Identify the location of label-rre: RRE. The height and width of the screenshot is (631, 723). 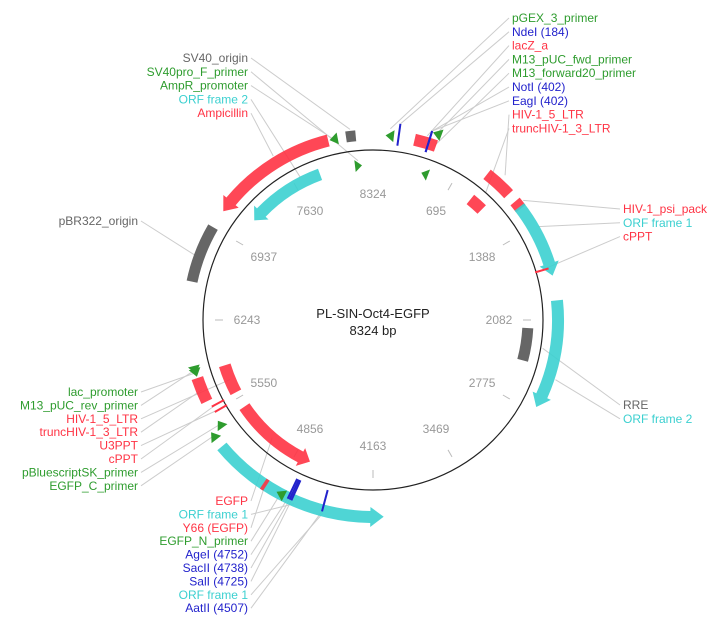
(635, 405).